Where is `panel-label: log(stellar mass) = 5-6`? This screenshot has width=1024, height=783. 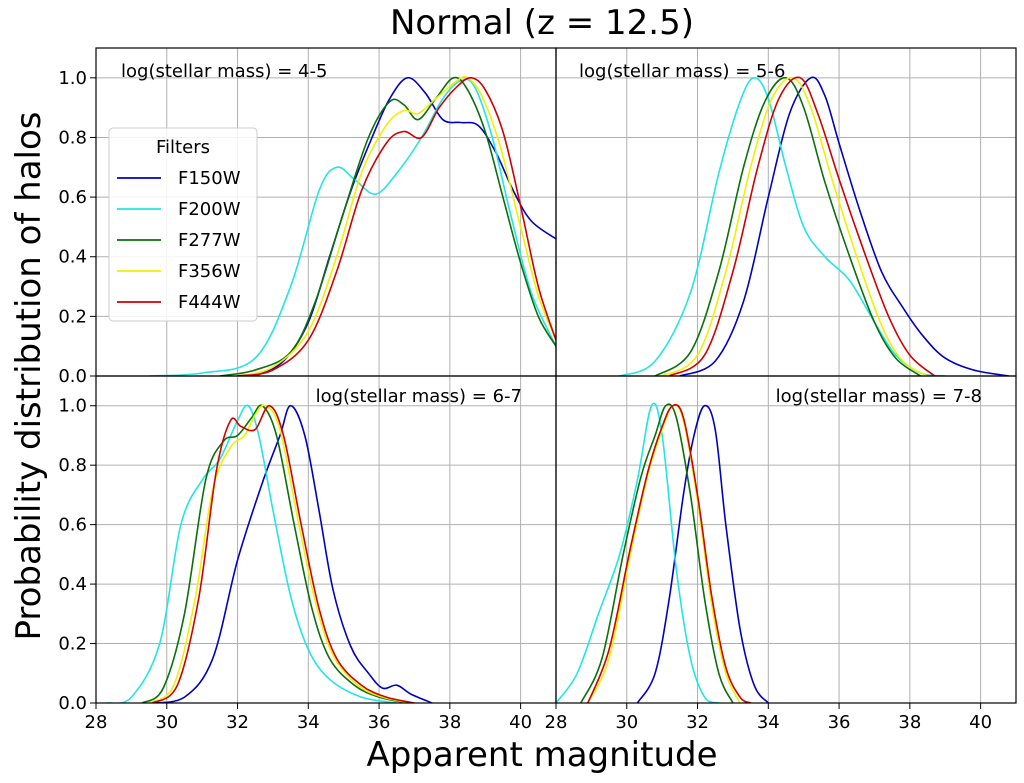 panel-label: log(stellar mass) = 5-6 is located at coordinates (682, 71).